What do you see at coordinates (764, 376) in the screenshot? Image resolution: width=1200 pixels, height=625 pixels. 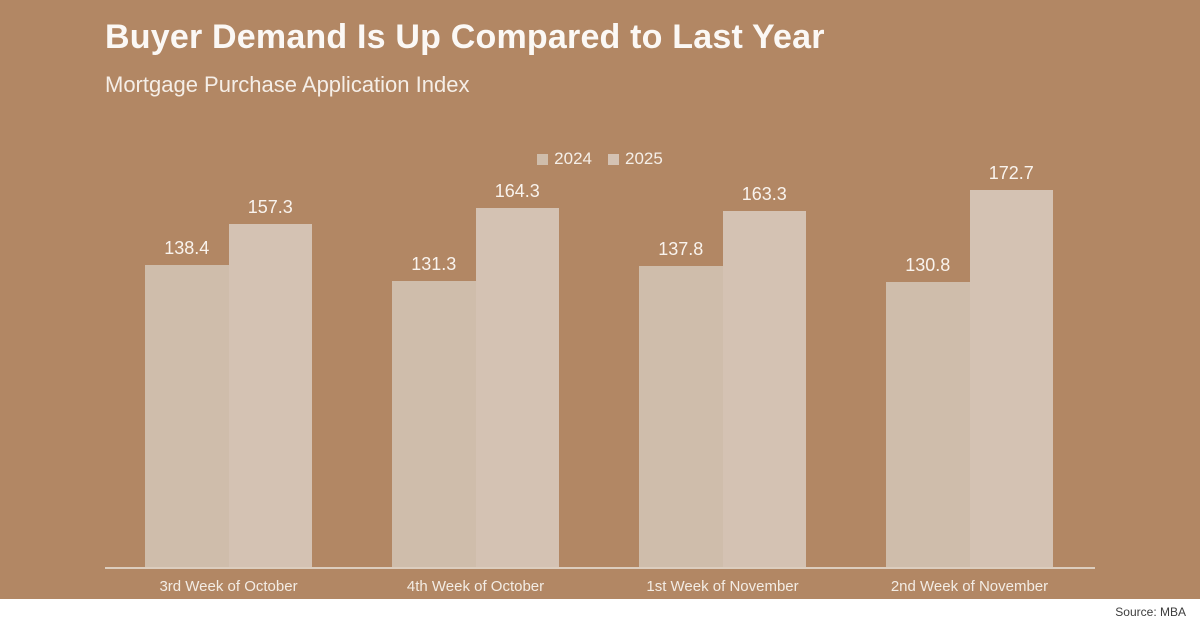 I see `bar-2025-3: 163.3` at bounding box center [764, 376].